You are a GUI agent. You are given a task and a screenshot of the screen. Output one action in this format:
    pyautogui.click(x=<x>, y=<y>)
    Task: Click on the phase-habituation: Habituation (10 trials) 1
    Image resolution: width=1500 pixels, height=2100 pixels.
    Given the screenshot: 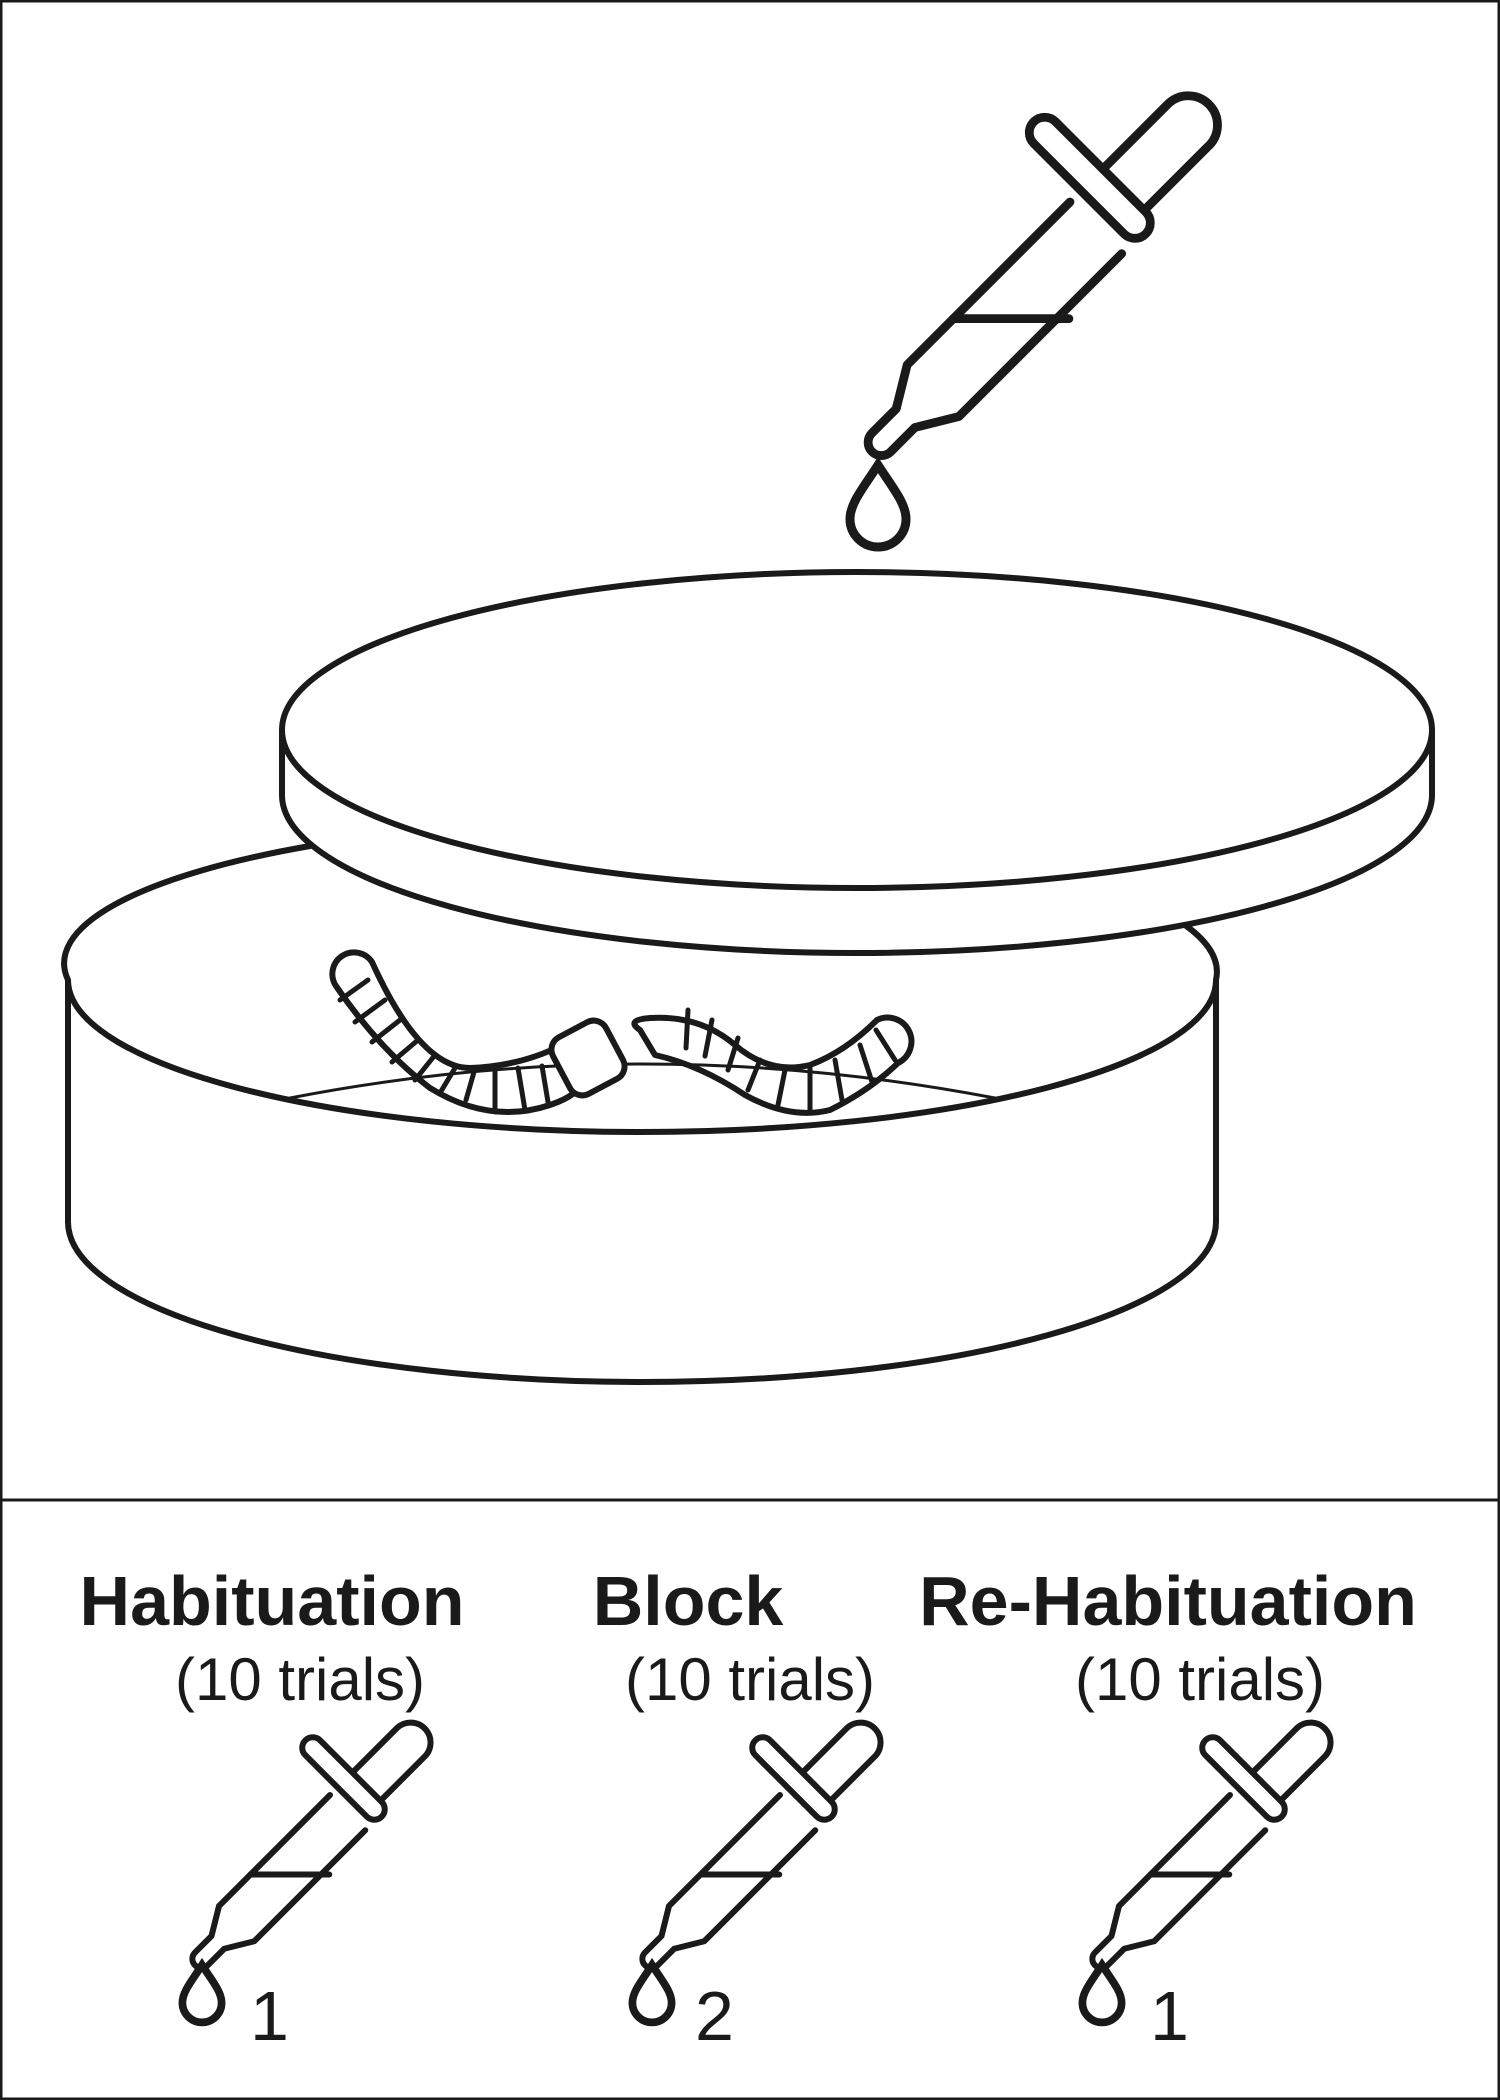 What is the action you would take?
    pyautogui.click(x=272, y=1808)
    